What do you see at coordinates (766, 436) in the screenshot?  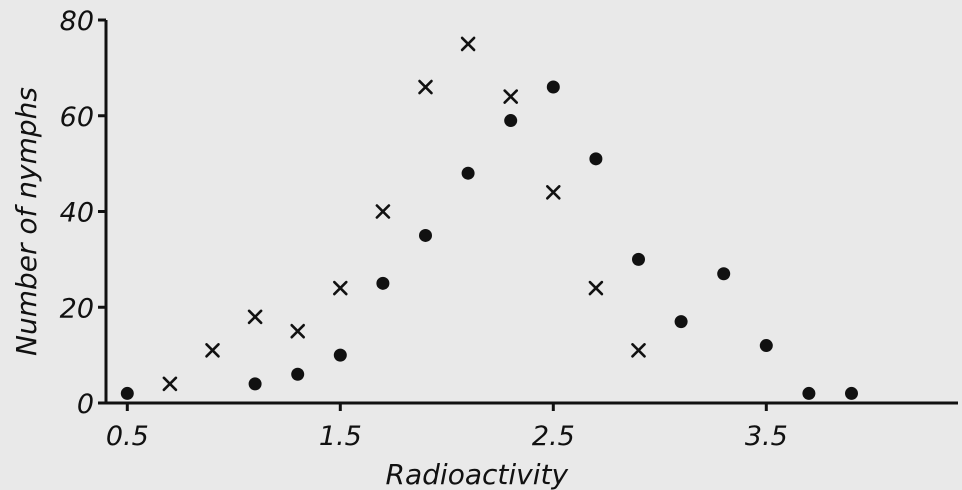 I see `x-tick-label: 3.5` at bounding box center [766, 436].